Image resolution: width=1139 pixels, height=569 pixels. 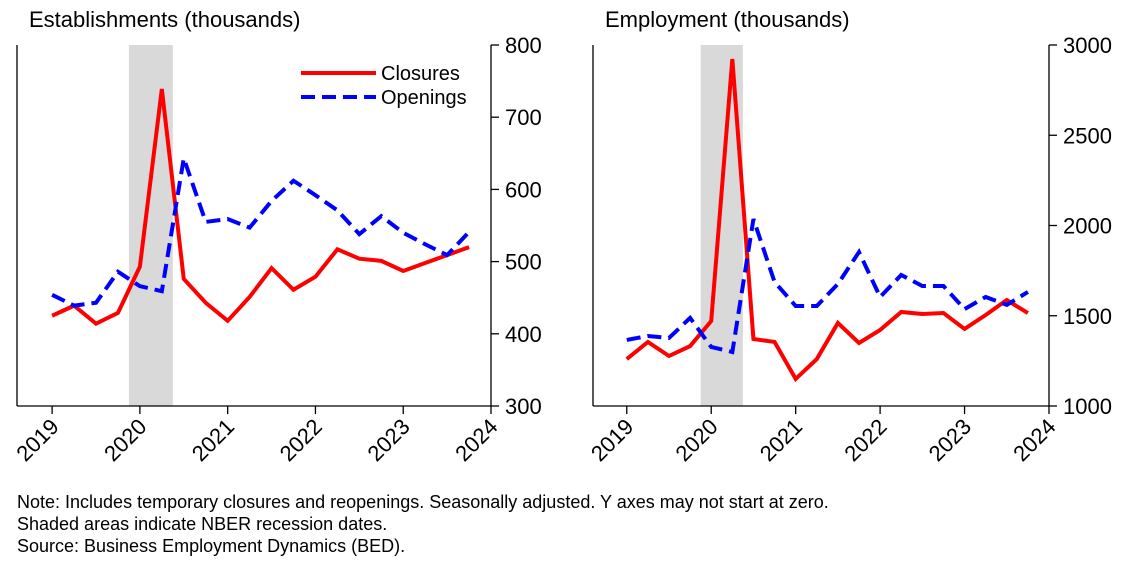 I want to click on legend-label: Closures, so click(x=420, y=74).